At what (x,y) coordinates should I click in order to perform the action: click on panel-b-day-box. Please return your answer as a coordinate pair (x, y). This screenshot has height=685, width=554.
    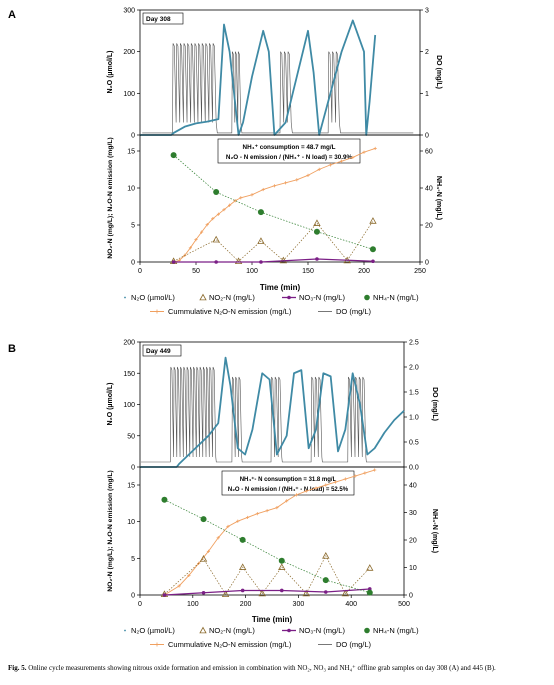
    Looking at the image, I should click on (162, 350).